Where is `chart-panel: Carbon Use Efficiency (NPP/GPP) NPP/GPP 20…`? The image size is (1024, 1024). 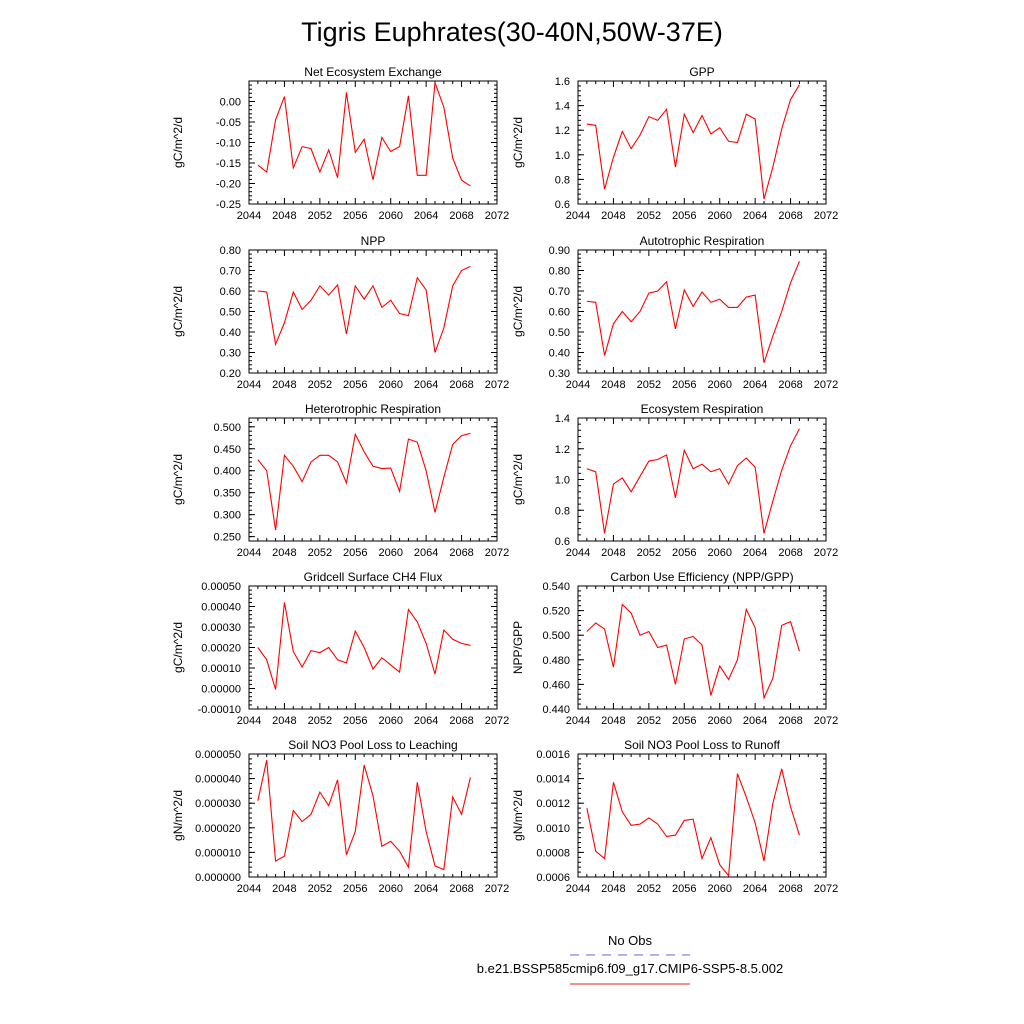 chart-panel: Carbon Use Efficiency (NPP/GPP) NPP/GPP 20… is located at coordinates (674, 648).